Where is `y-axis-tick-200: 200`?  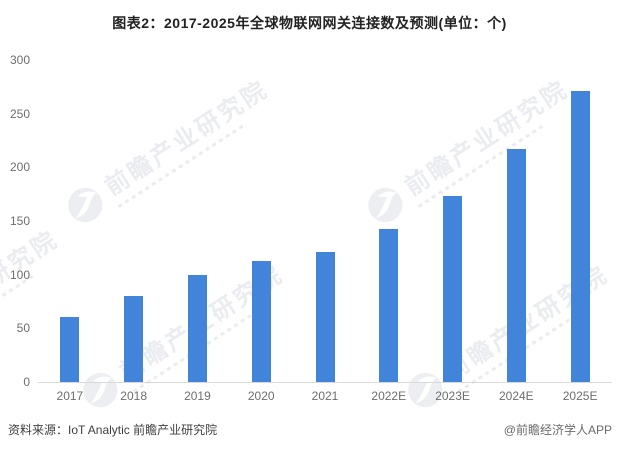 y-axis-tick-200: 200 is located at coordinates (19, 167).